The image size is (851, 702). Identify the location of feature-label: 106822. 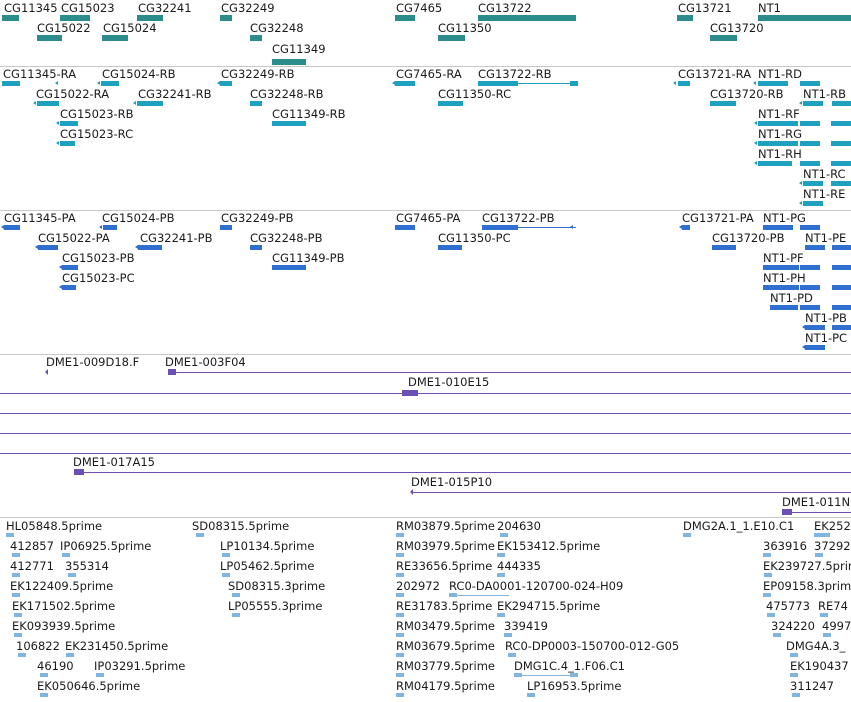
(38, 646).